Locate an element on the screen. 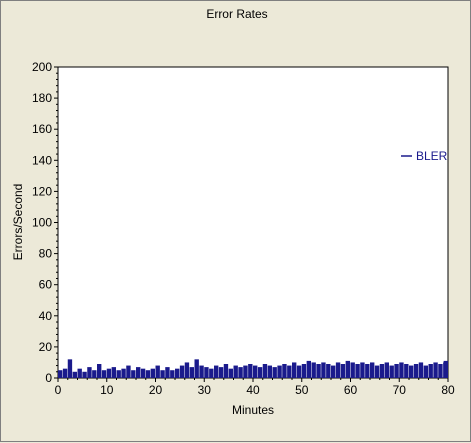 This screenshot has height=443, width=471. y-tick-label: 140 is located at coordinates (42, 160).